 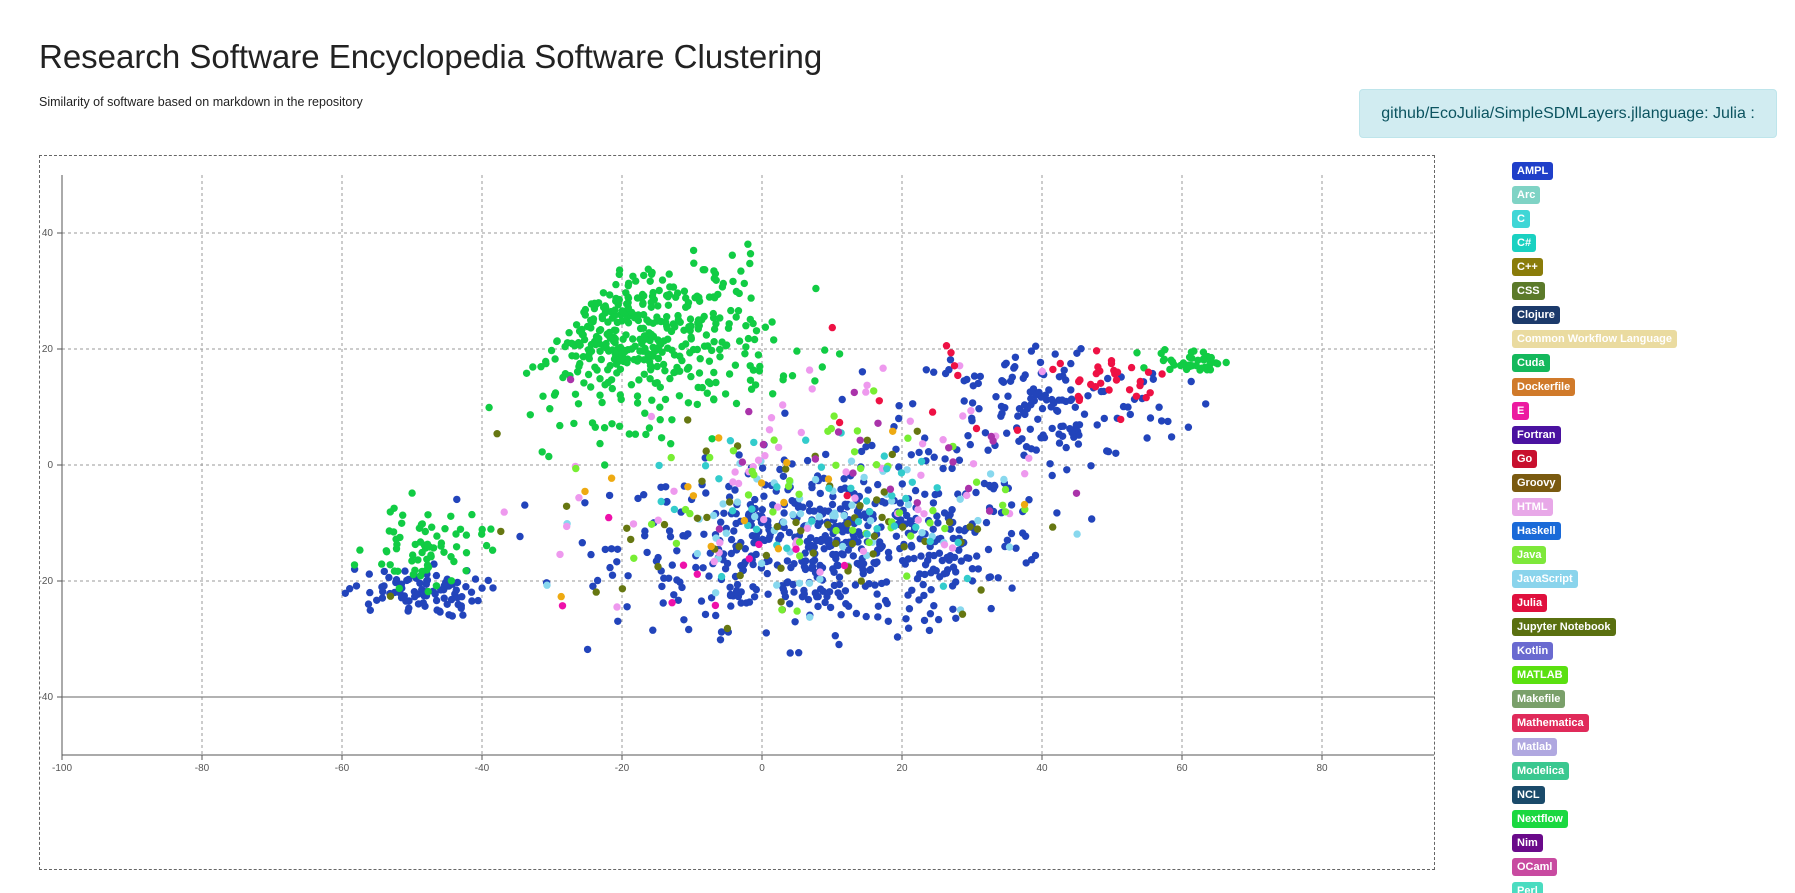 What do you see at coordinates (1652, 219) in the screenshot?
I see `legend-item: C` at bounding box center [1652, 219].